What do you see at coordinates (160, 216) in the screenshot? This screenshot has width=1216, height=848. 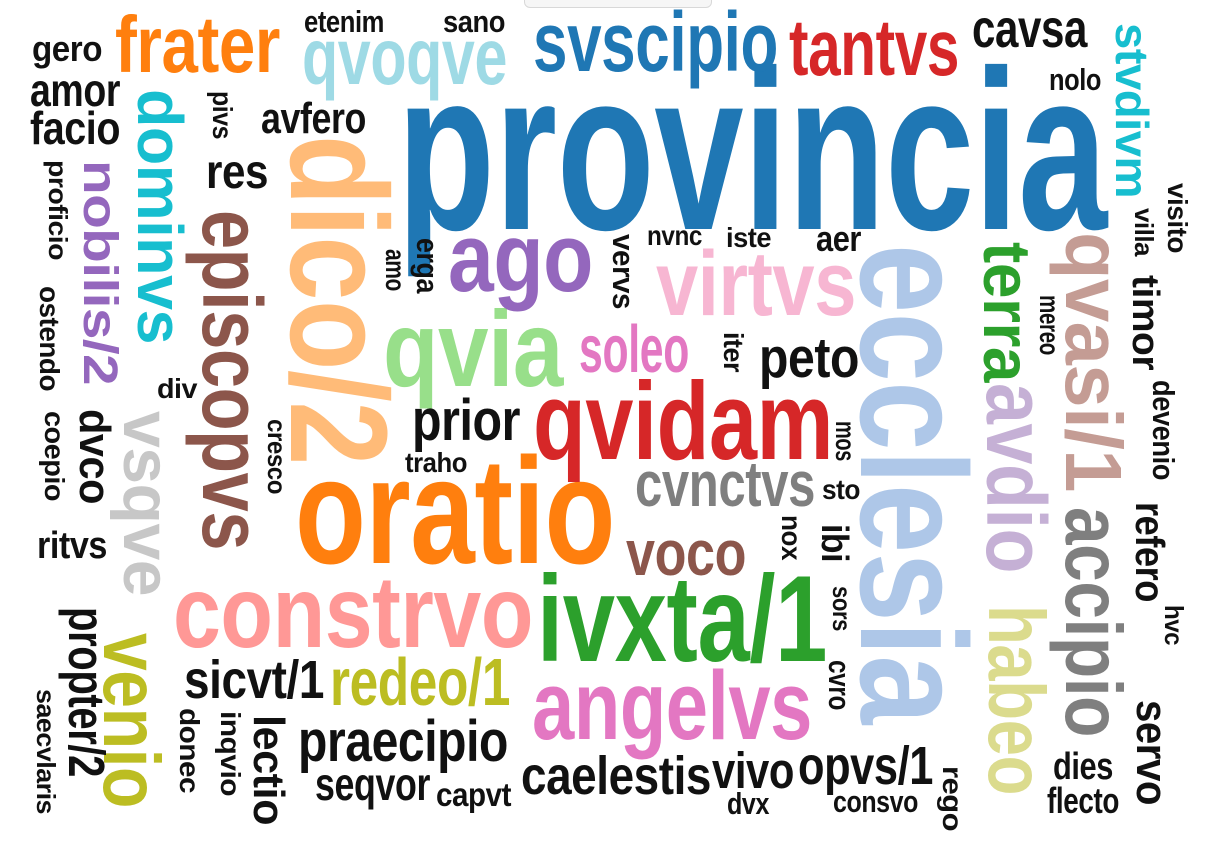 I see `word-dominvs: dominvs` at bounding box center [160, 216].